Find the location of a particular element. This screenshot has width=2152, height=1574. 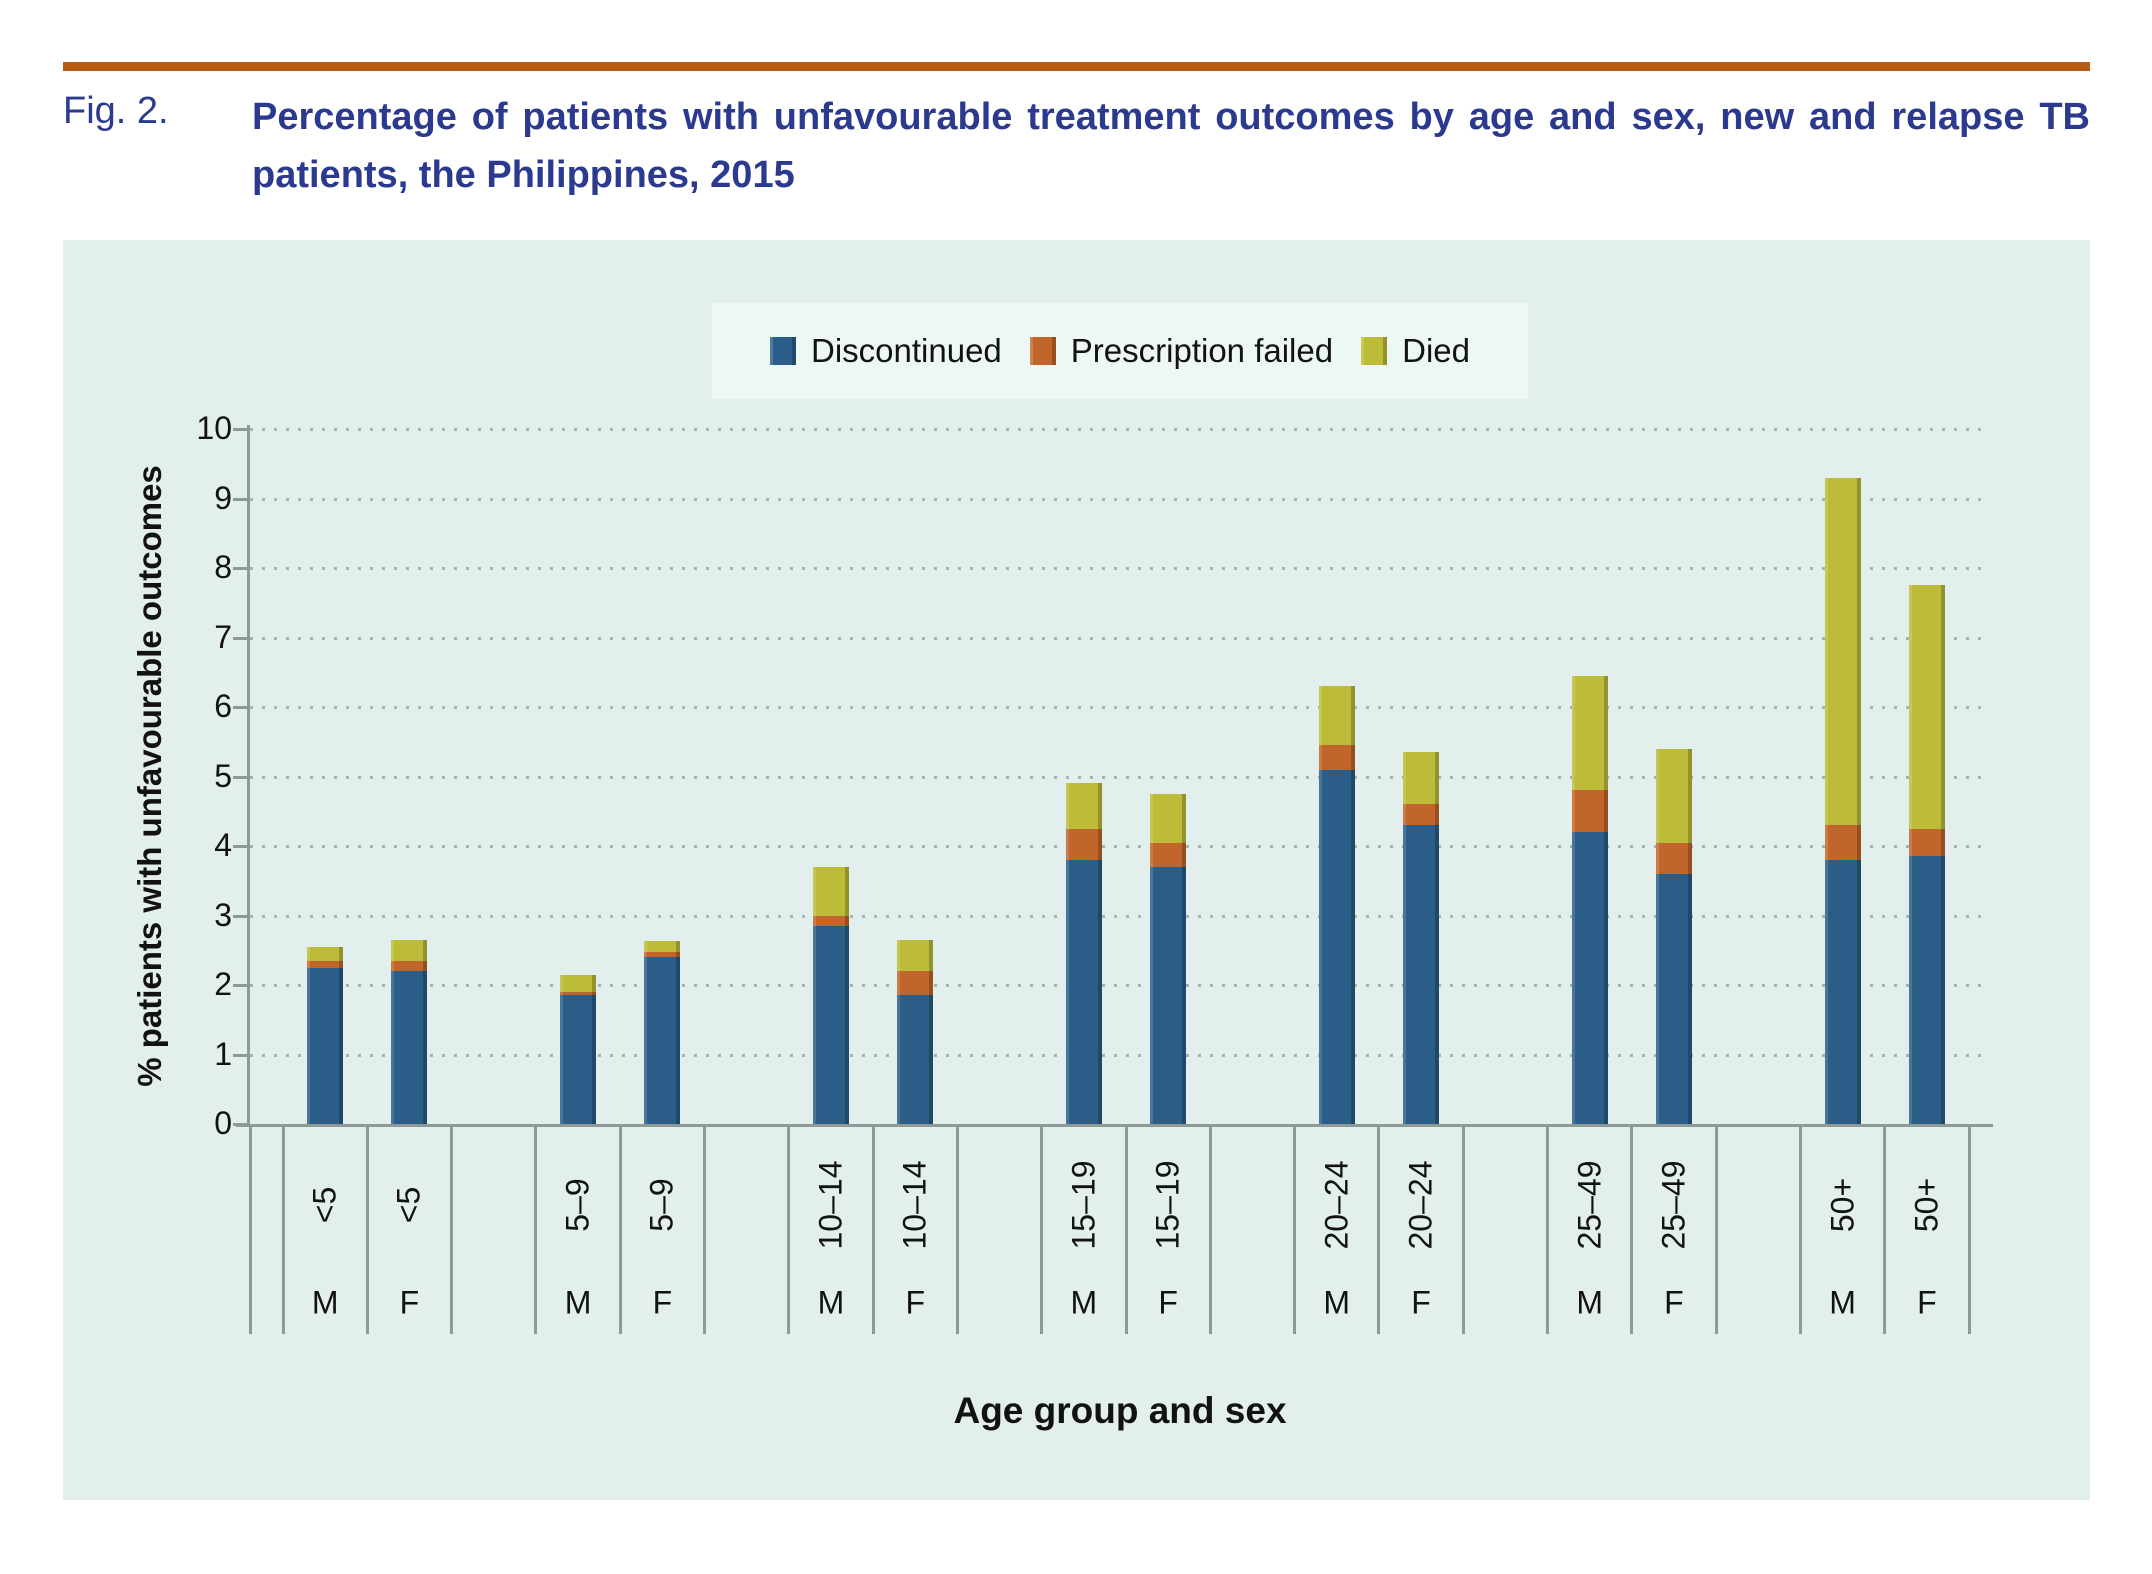

y-axis-tick-label: 9 is located at coordinates (223, 497).